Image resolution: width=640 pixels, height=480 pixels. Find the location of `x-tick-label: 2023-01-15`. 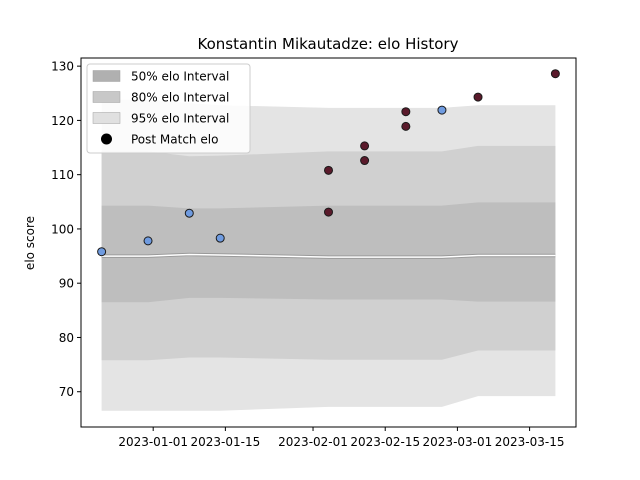

x-tick-label: 2023-01-15 is located at coordinates (226, 442).